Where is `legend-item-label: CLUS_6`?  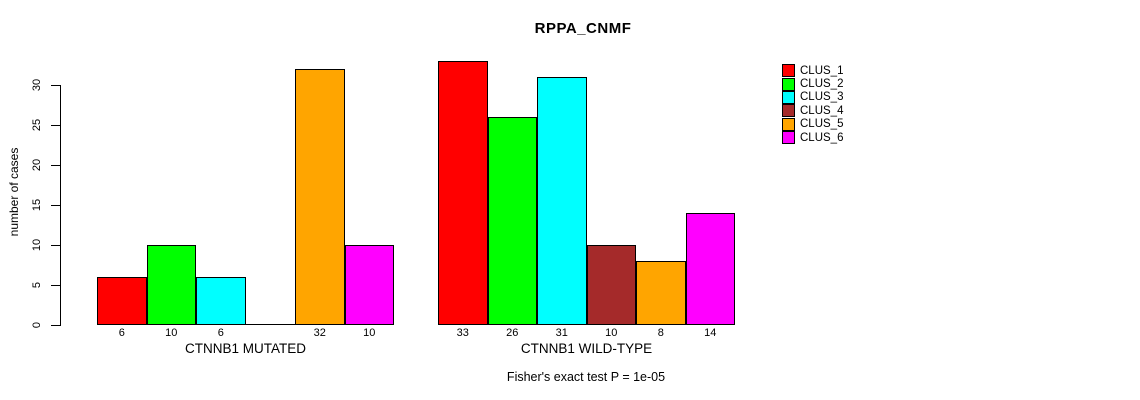 legend-item-label: CLUS_6 is located at coordinates (822, 137).